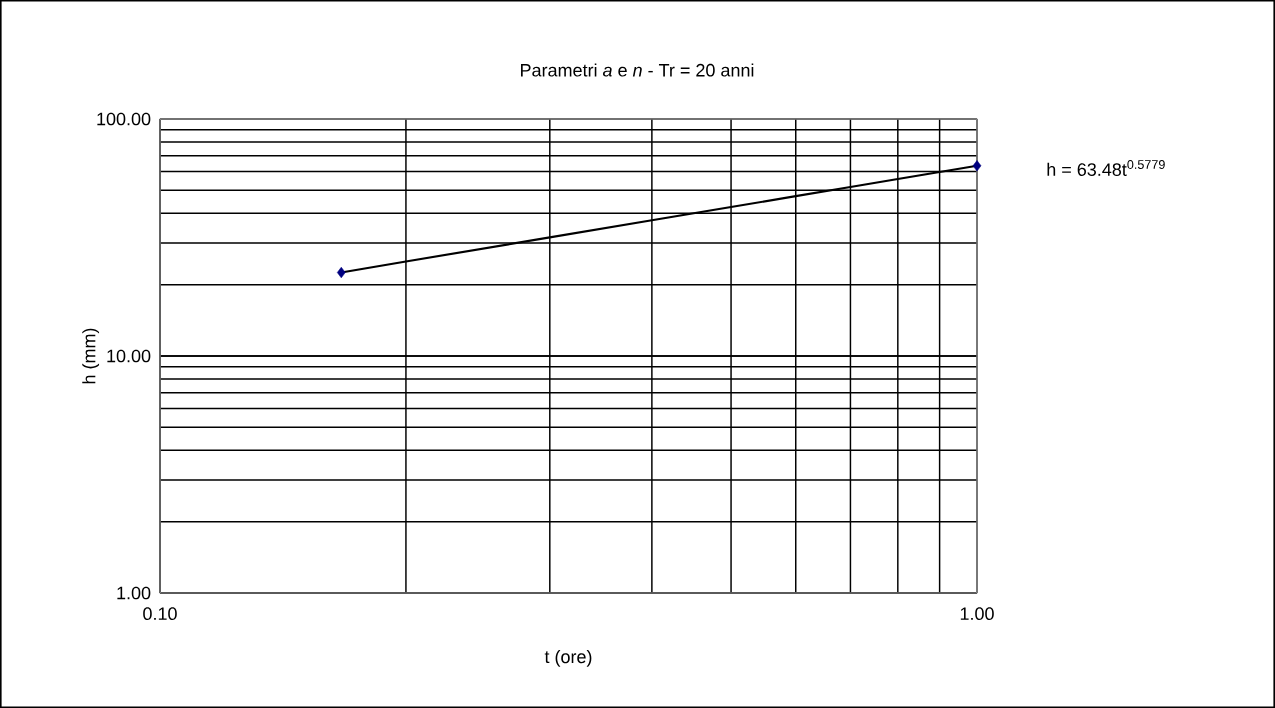  I want to click on y-tick-label: 100.00, so click(124, 119).